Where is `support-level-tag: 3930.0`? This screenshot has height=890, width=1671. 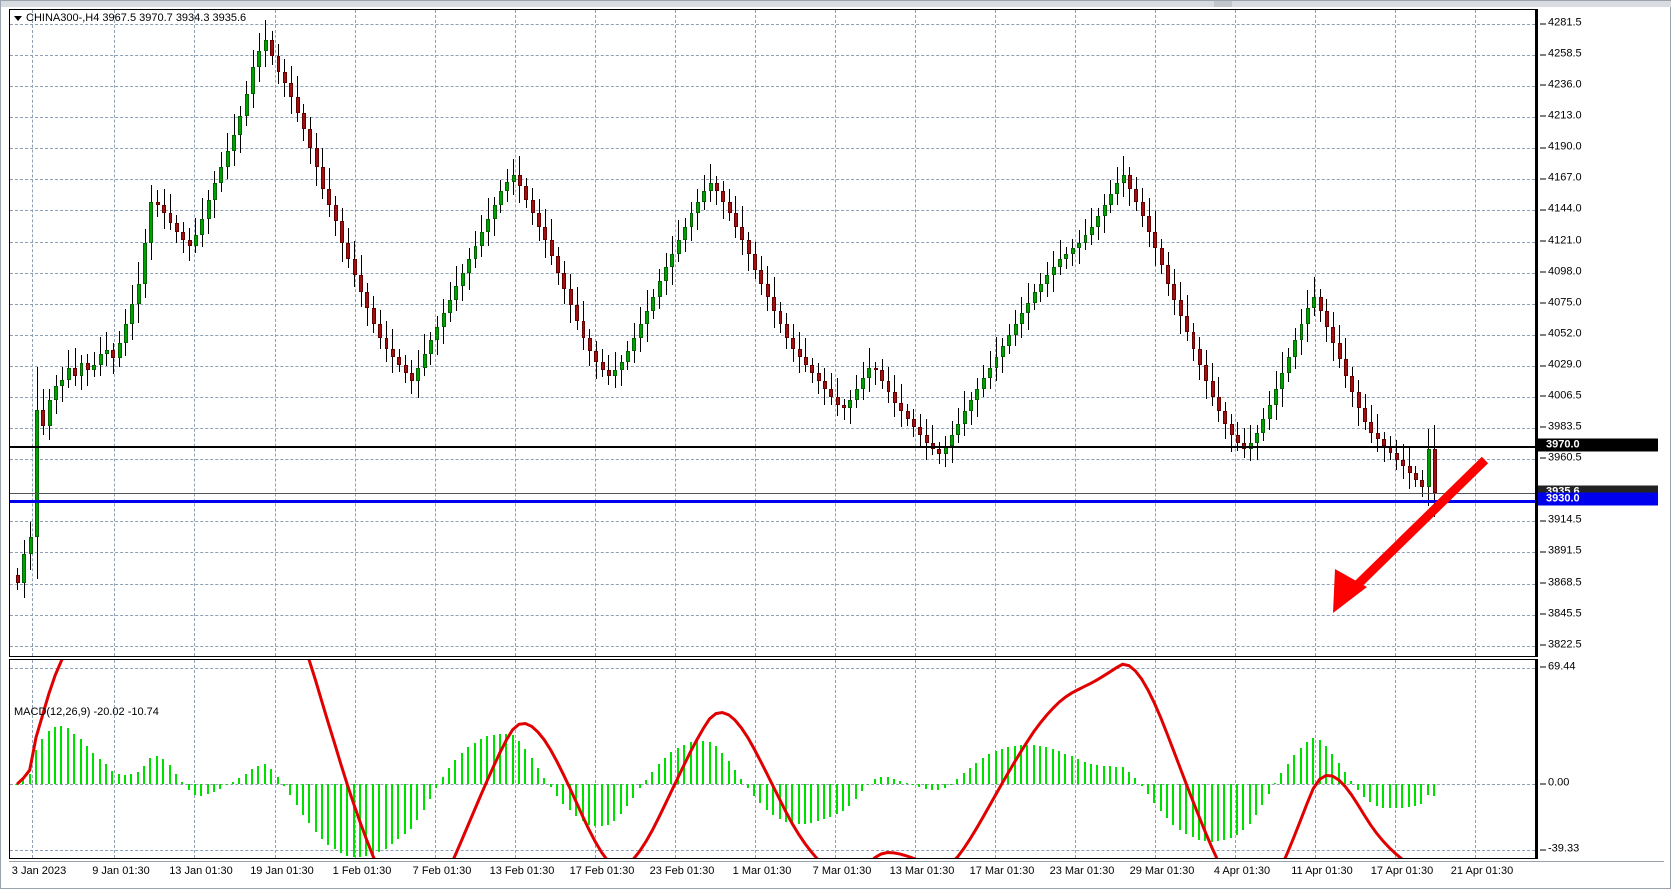 support-level-tag: 3930.0 is located at coordinates (1598, 499).